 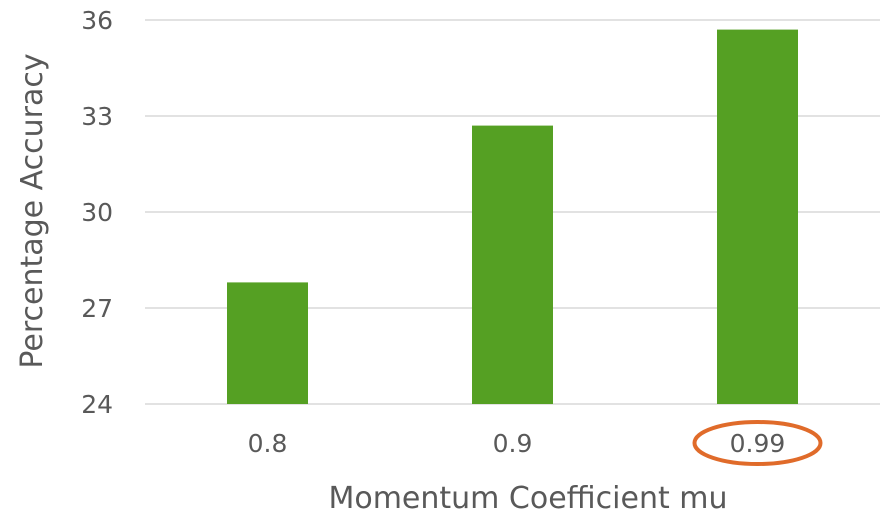 What do you see at coordinates (97, 116) in the screenshot?
I see `y-tick-label: 33` at bounding box center [97, 116].